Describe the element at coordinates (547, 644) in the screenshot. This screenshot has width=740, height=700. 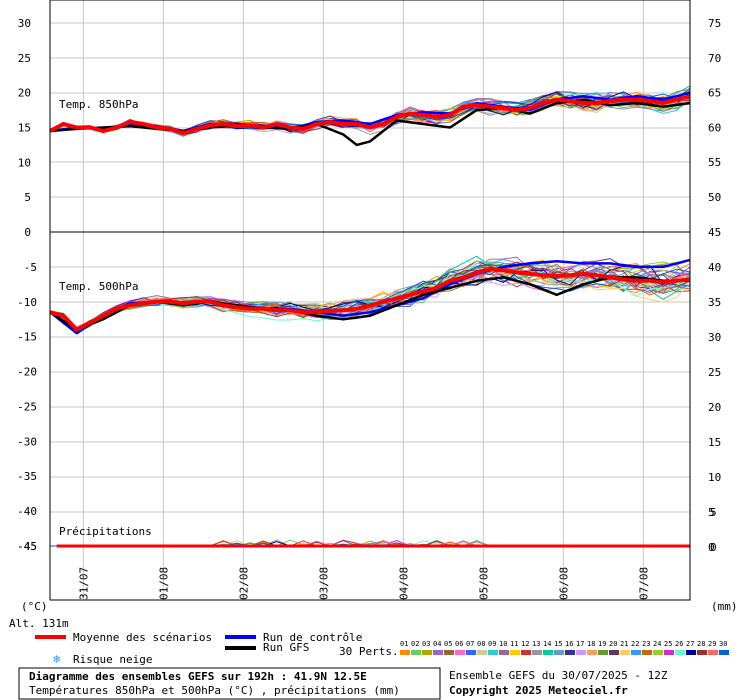
I see `pert-number-14: 14` at that location.